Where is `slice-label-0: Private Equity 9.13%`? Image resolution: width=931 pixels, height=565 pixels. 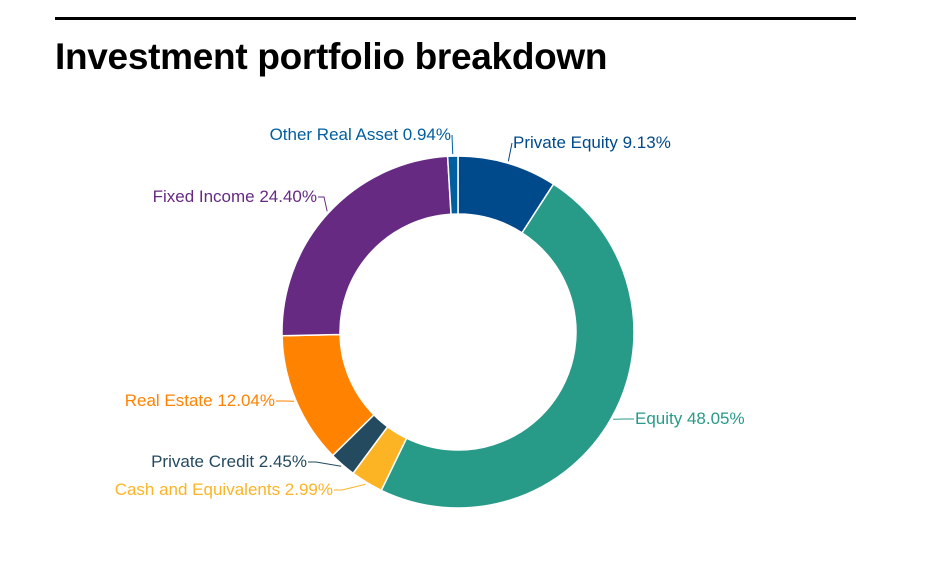 slice-label-0: Private Equity 9.13% is located at coordinates (592, 142).